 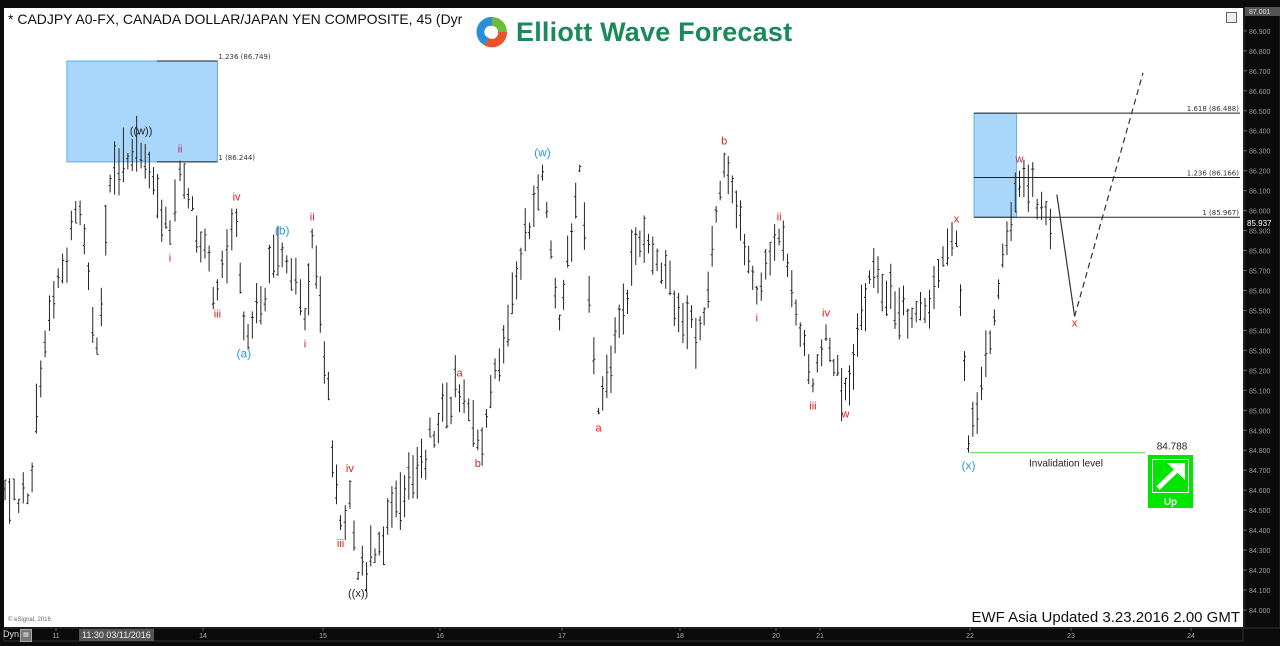 I want to click on logo-swirl-icon, so click(x=492, y=32).